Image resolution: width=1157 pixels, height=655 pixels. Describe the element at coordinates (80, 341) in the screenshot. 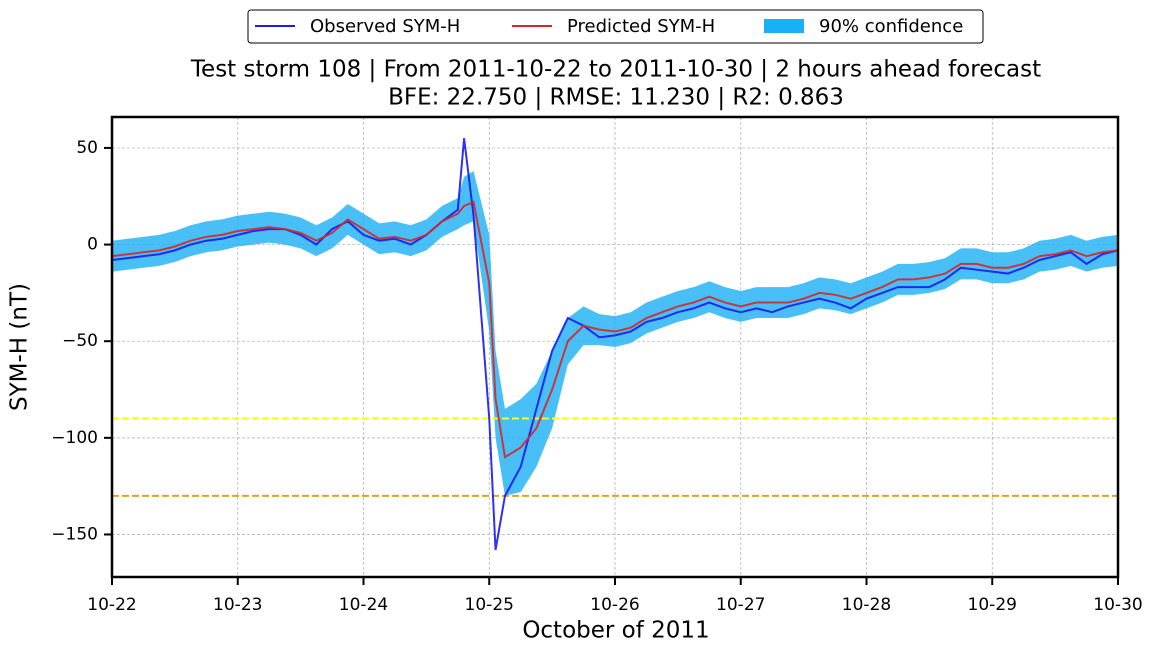

I see `y-tick-label: −50` at that location.